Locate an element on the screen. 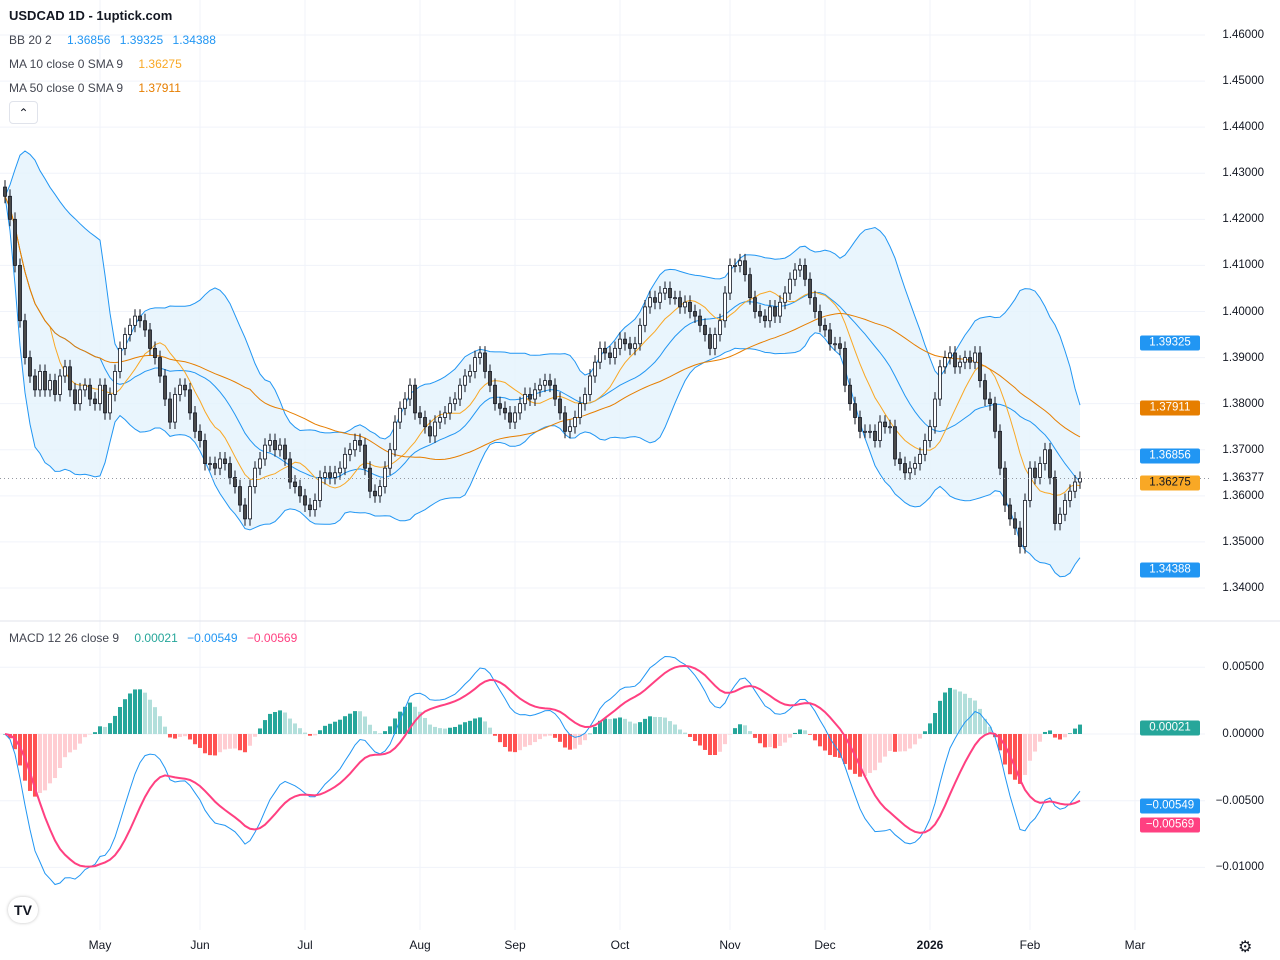  legend-bb: BB 20 2 1.36856 1.39325 1.34388 is located at coordinates (115, 40).